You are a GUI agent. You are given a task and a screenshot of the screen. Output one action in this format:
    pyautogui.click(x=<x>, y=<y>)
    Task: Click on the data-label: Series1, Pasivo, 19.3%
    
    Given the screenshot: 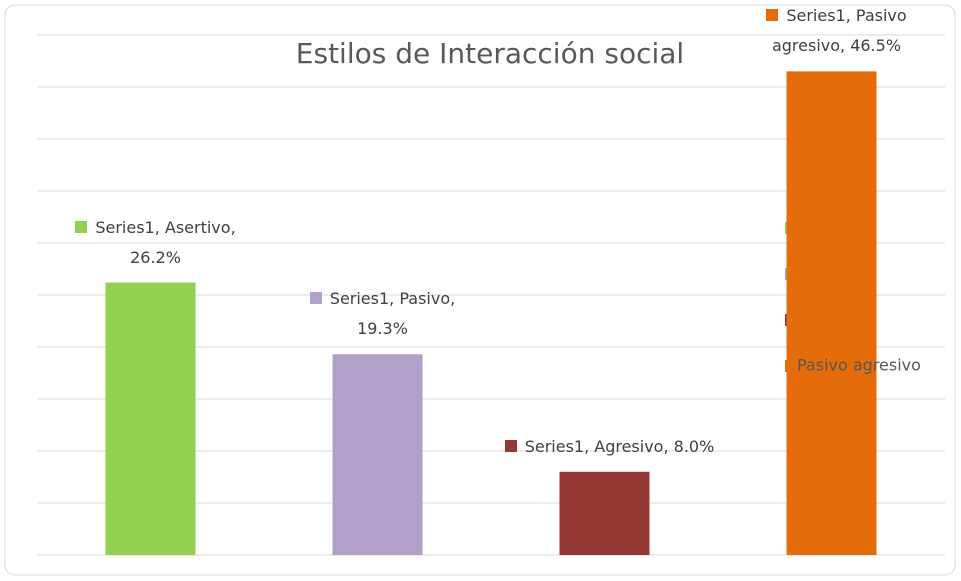 What is the action you would take?
    pyautogui.click(x=383, y=314)
    